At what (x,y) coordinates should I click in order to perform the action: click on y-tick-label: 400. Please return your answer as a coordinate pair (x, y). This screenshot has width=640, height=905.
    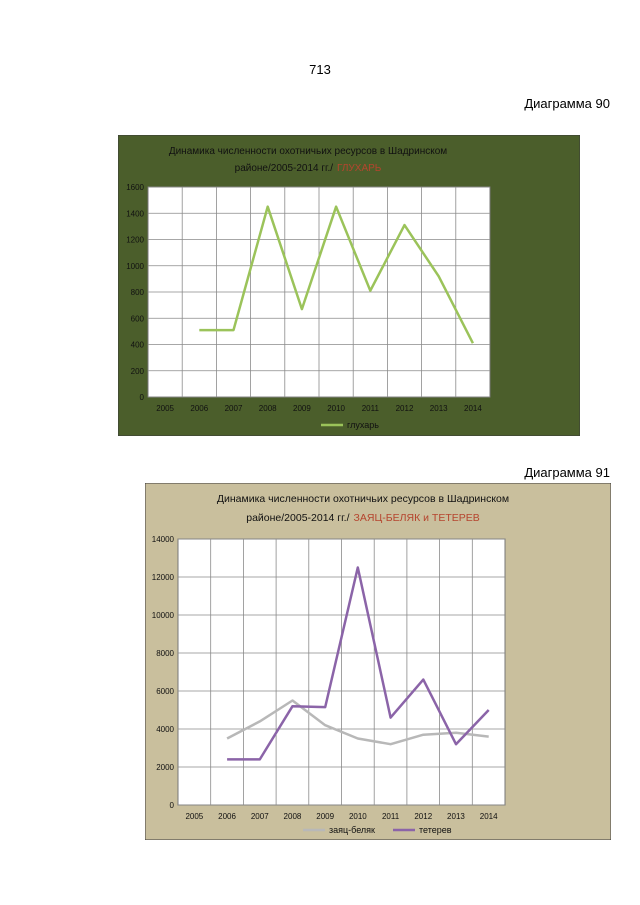
    Looking at the image, I should click on (138, 345).